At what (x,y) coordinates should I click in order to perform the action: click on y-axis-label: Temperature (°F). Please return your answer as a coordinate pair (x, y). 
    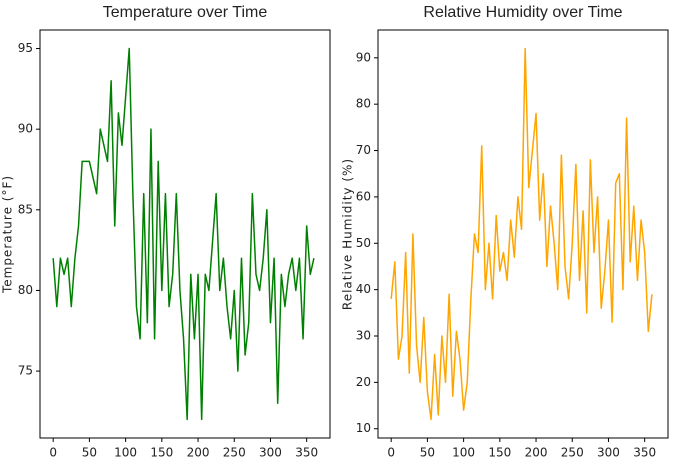
    Looking at the image, I should click on (8, 234).